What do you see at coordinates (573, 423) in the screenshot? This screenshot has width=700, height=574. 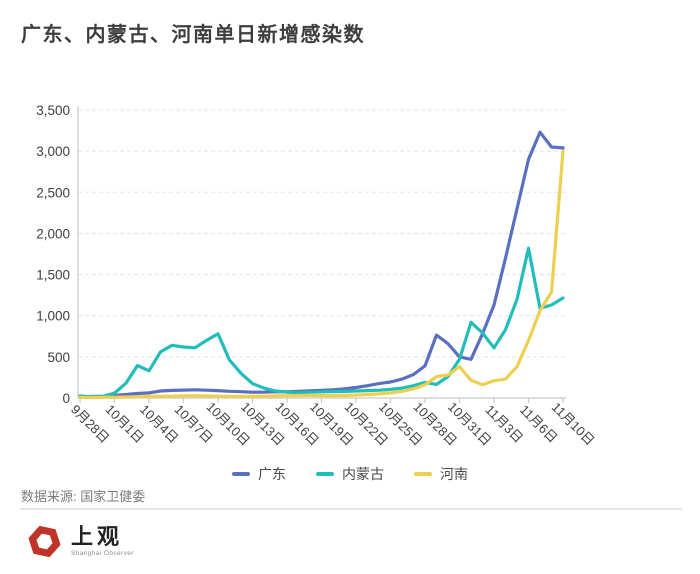 I see `x-tick-label: 11月10日` at bounding box center [573, 423].